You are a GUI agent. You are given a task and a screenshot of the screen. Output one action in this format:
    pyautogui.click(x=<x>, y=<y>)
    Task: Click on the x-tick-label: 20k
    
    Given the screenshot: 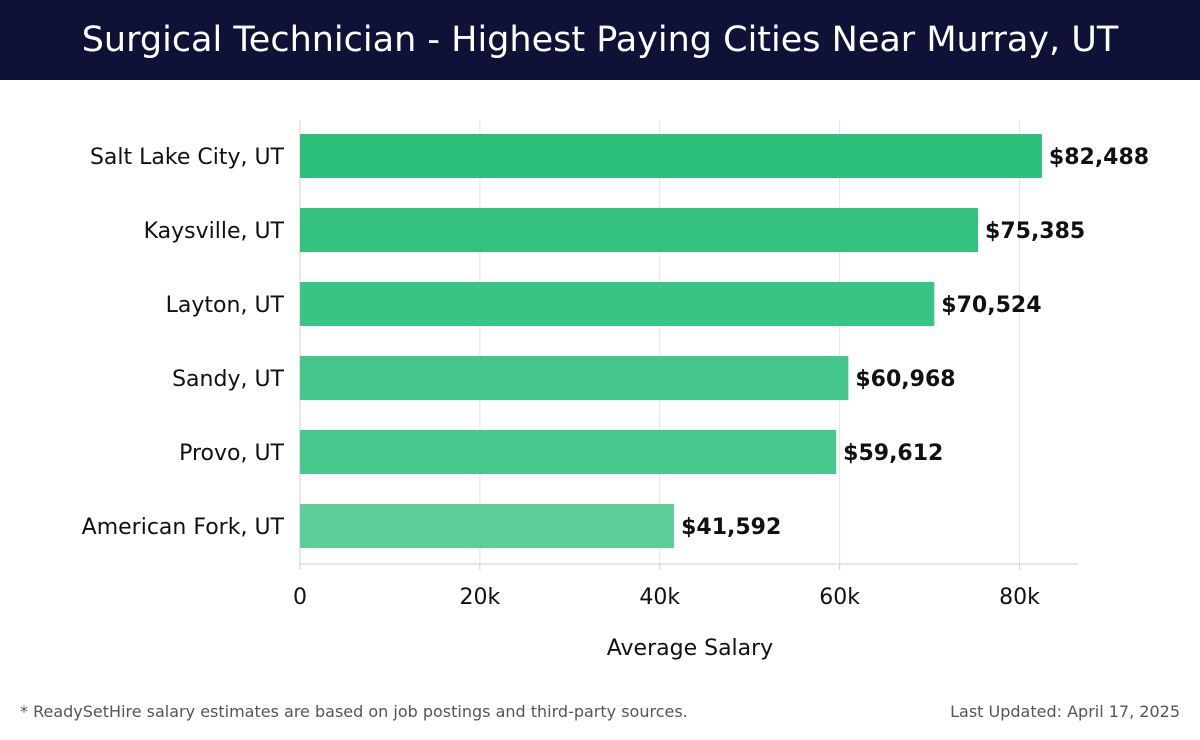 What is the action you would take?
    pyautogui.click(x=480, y=597)
    